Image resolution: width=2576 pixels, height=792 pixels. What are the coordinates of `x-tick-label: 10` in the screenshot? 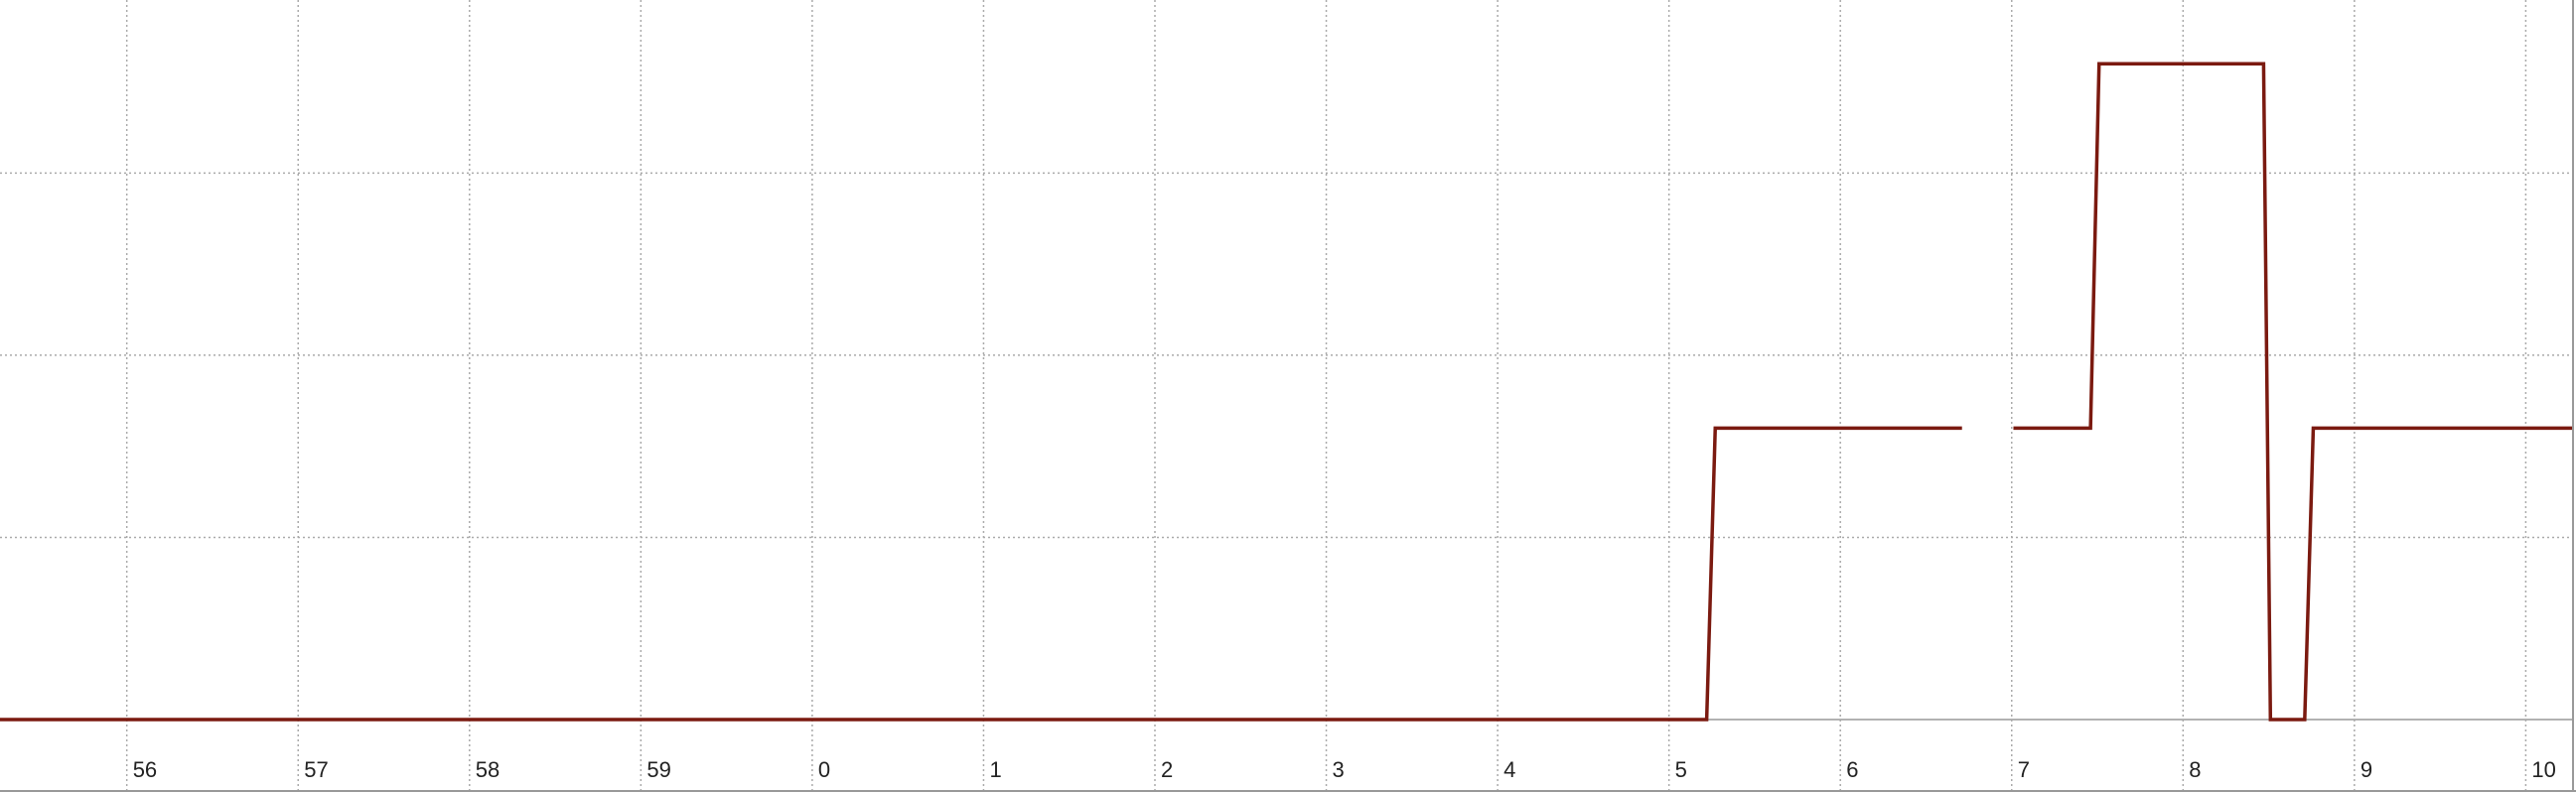 It's located at (2543, 769).